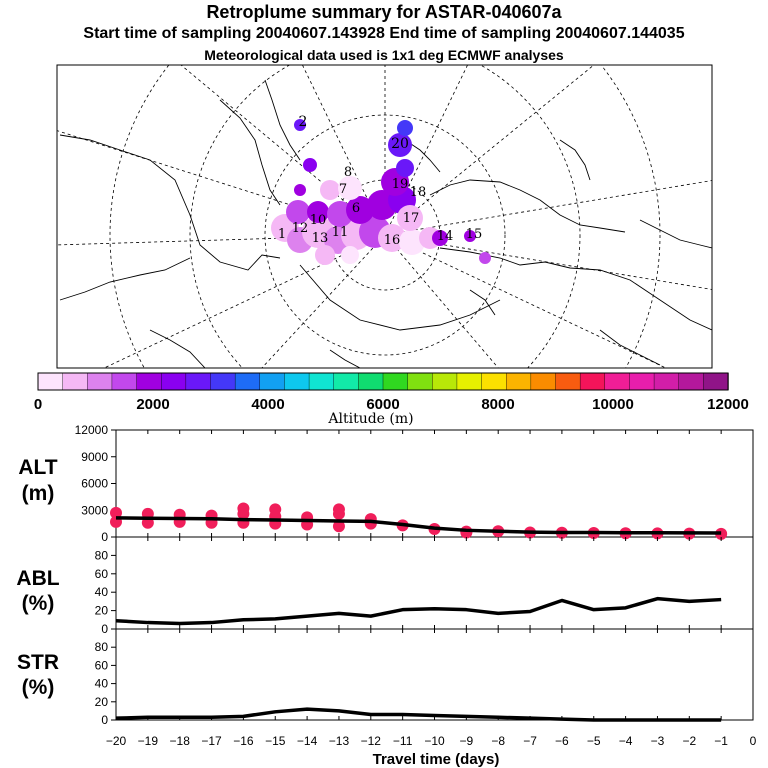 This screenshot has width=768, height=768. Describe the element at coordinates (116, 741) in the screenshot. I see `x-tick-label: −20` at that location.